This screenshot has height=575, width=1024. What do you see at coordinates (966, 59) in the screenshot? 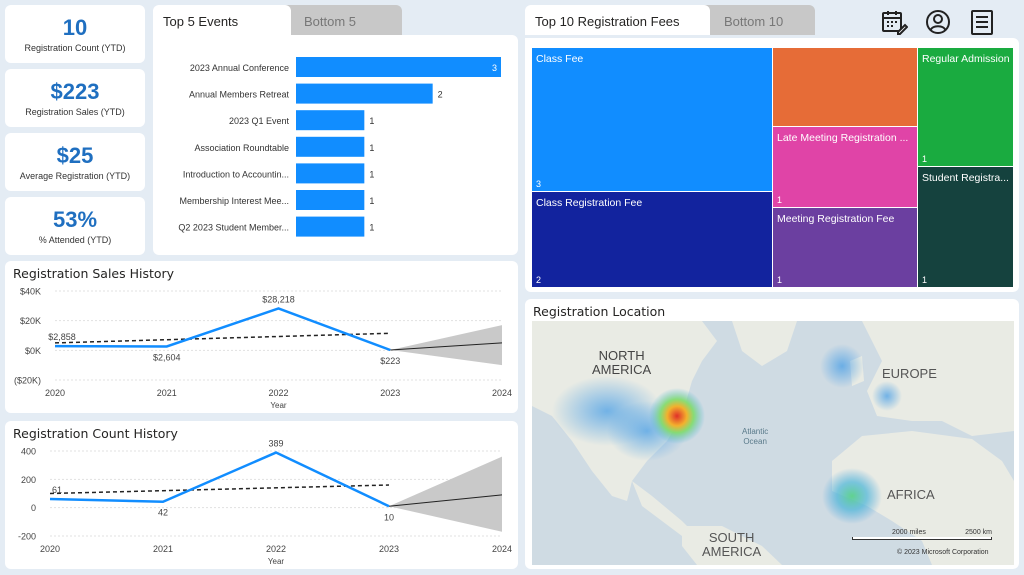
I see `treemap-cell-label: Regular Admission` at bounding box center [966, 59].